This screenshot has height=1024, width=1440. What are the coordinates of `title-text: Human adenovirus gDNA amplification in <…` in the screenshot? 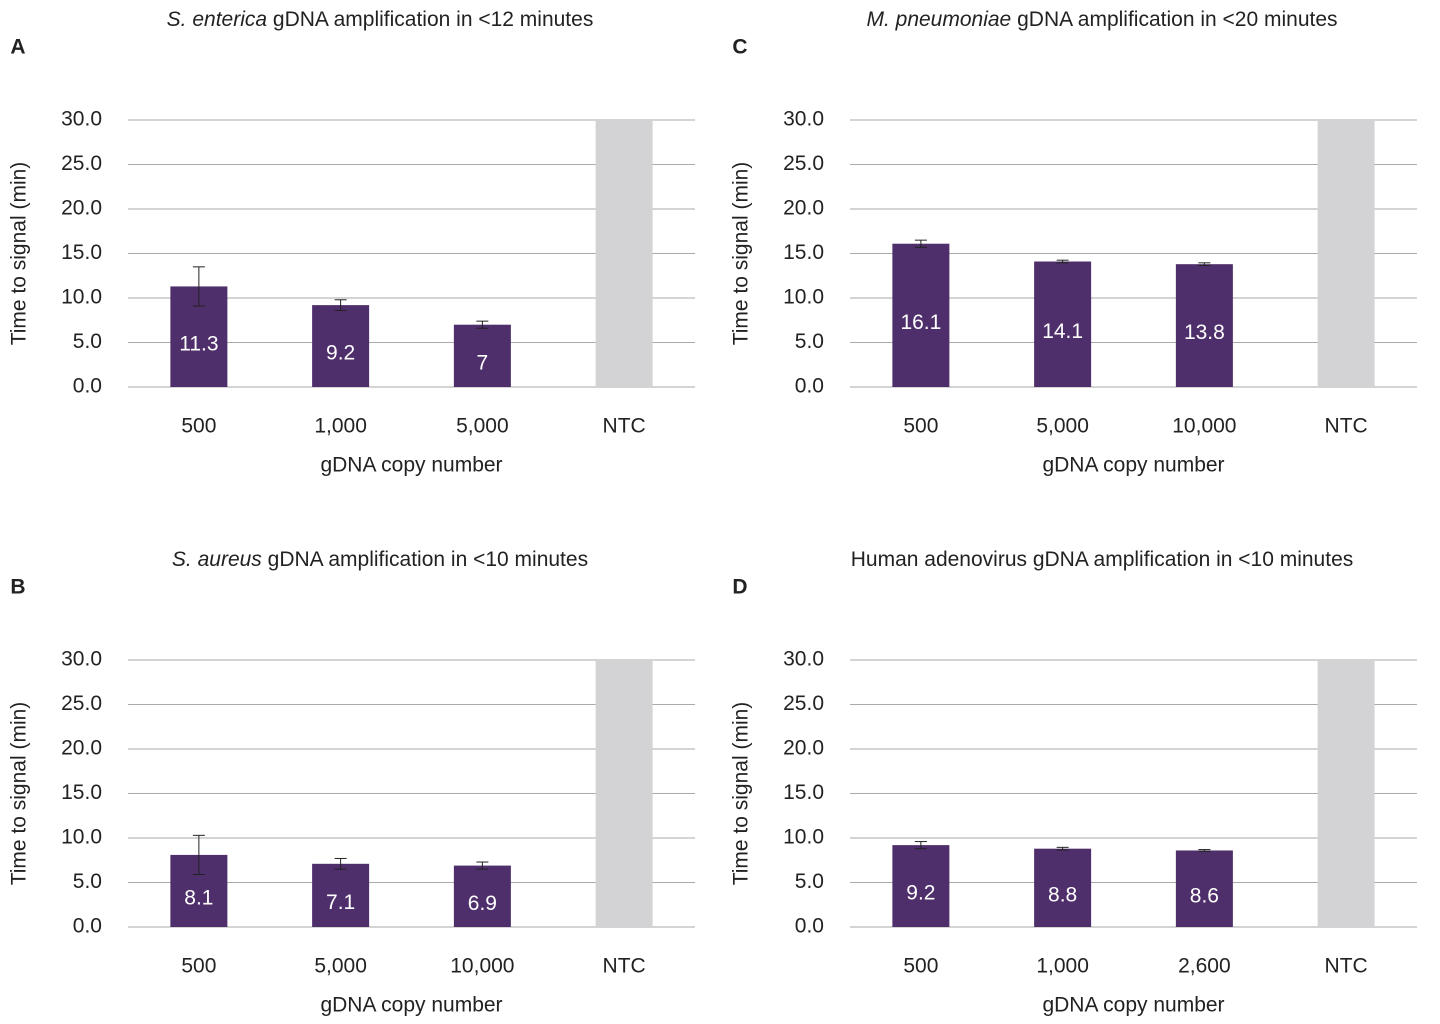 It's located at (1102, 559).